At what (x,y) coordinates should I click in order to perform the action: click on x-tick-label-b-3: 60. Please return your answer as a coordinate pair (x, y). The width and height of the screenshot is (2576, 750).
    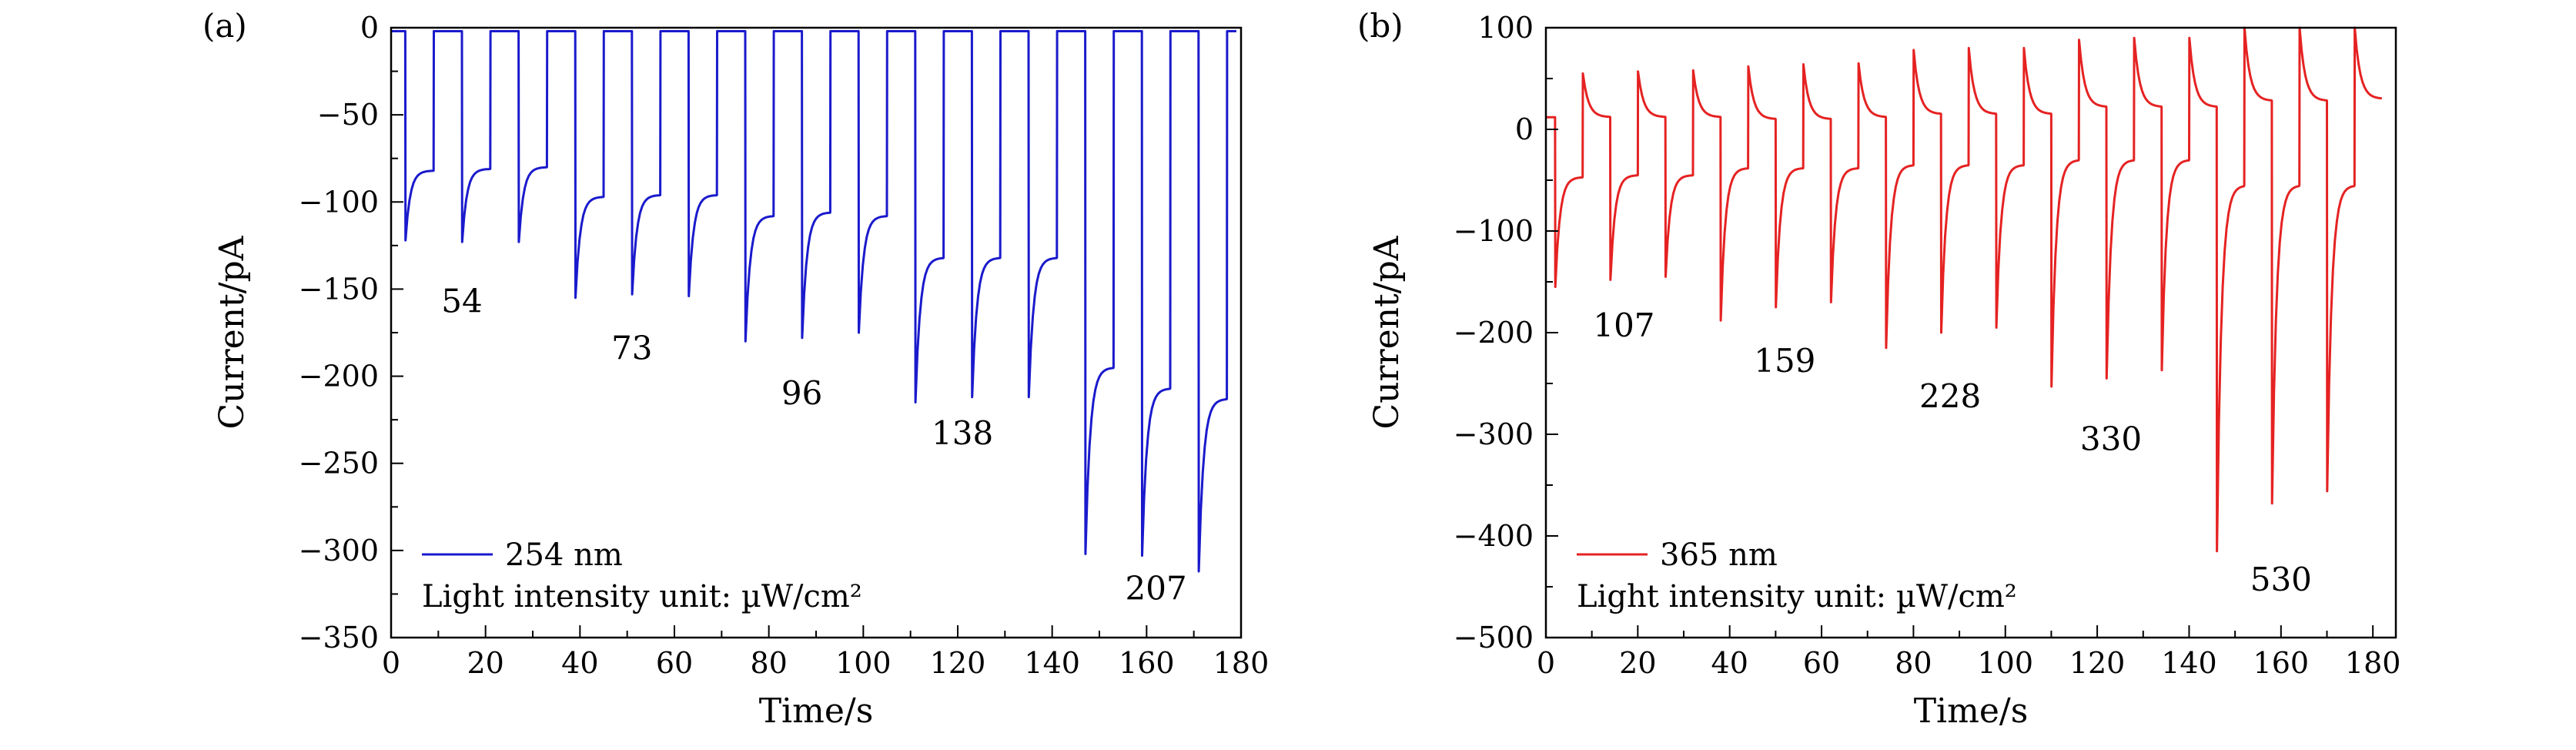
    Looking at the image, I should click on (1822, 663).